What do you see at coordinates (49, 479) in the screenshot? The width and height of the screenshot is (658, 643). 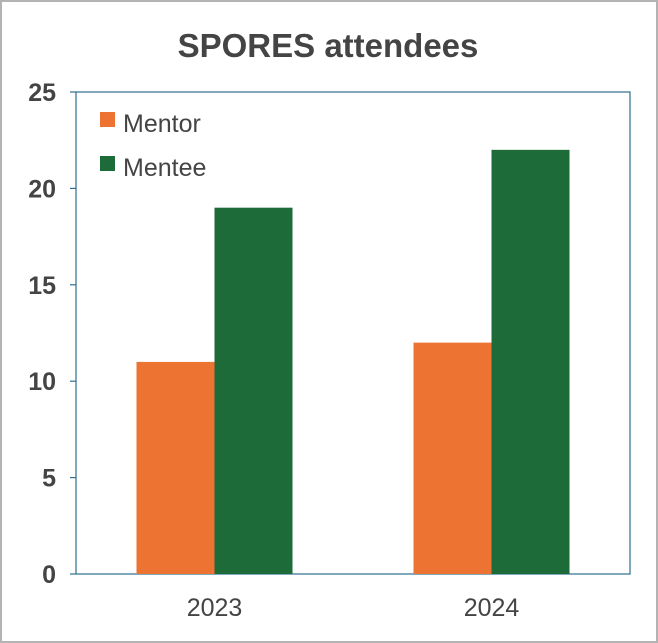 I see `y-tick-label: 5` at bounding box center [49, 479].